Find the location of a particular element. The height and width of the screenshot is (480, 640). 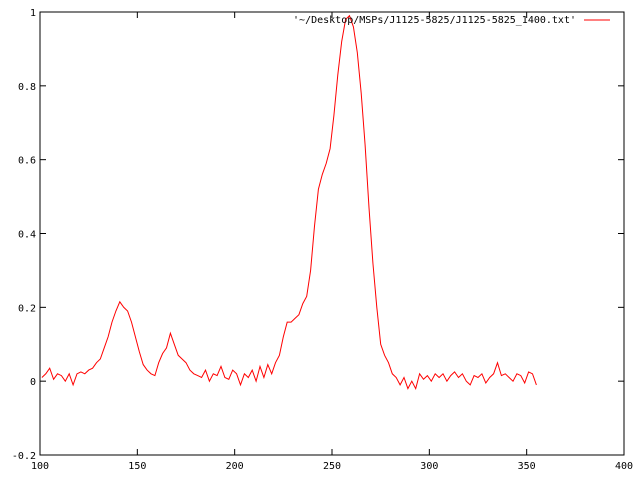

x-tick-label: 350 is located at coordinates (527, 466).